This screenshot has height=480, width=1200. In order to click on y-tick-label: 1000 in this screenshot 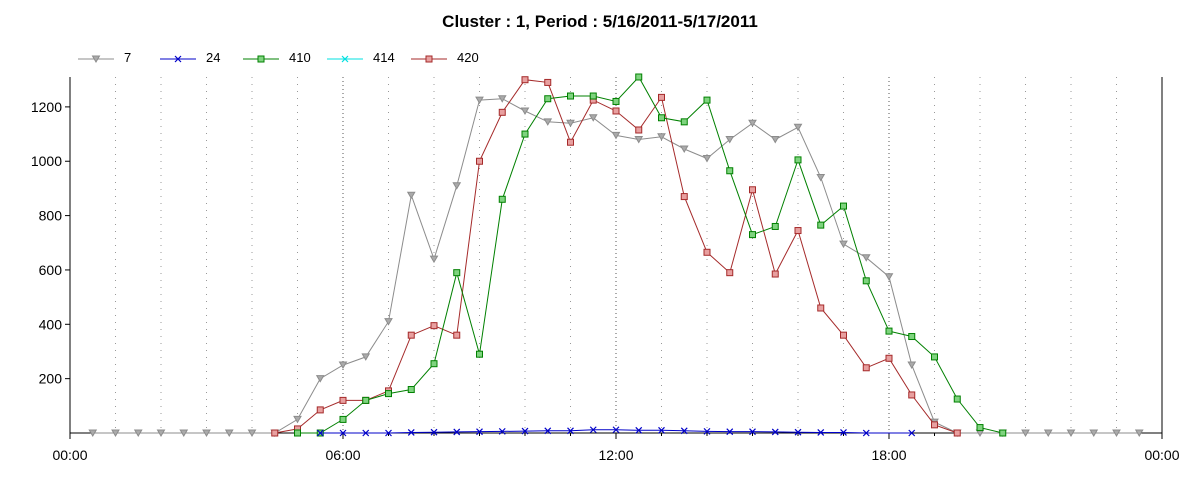, I will do `click(46, 161)`.